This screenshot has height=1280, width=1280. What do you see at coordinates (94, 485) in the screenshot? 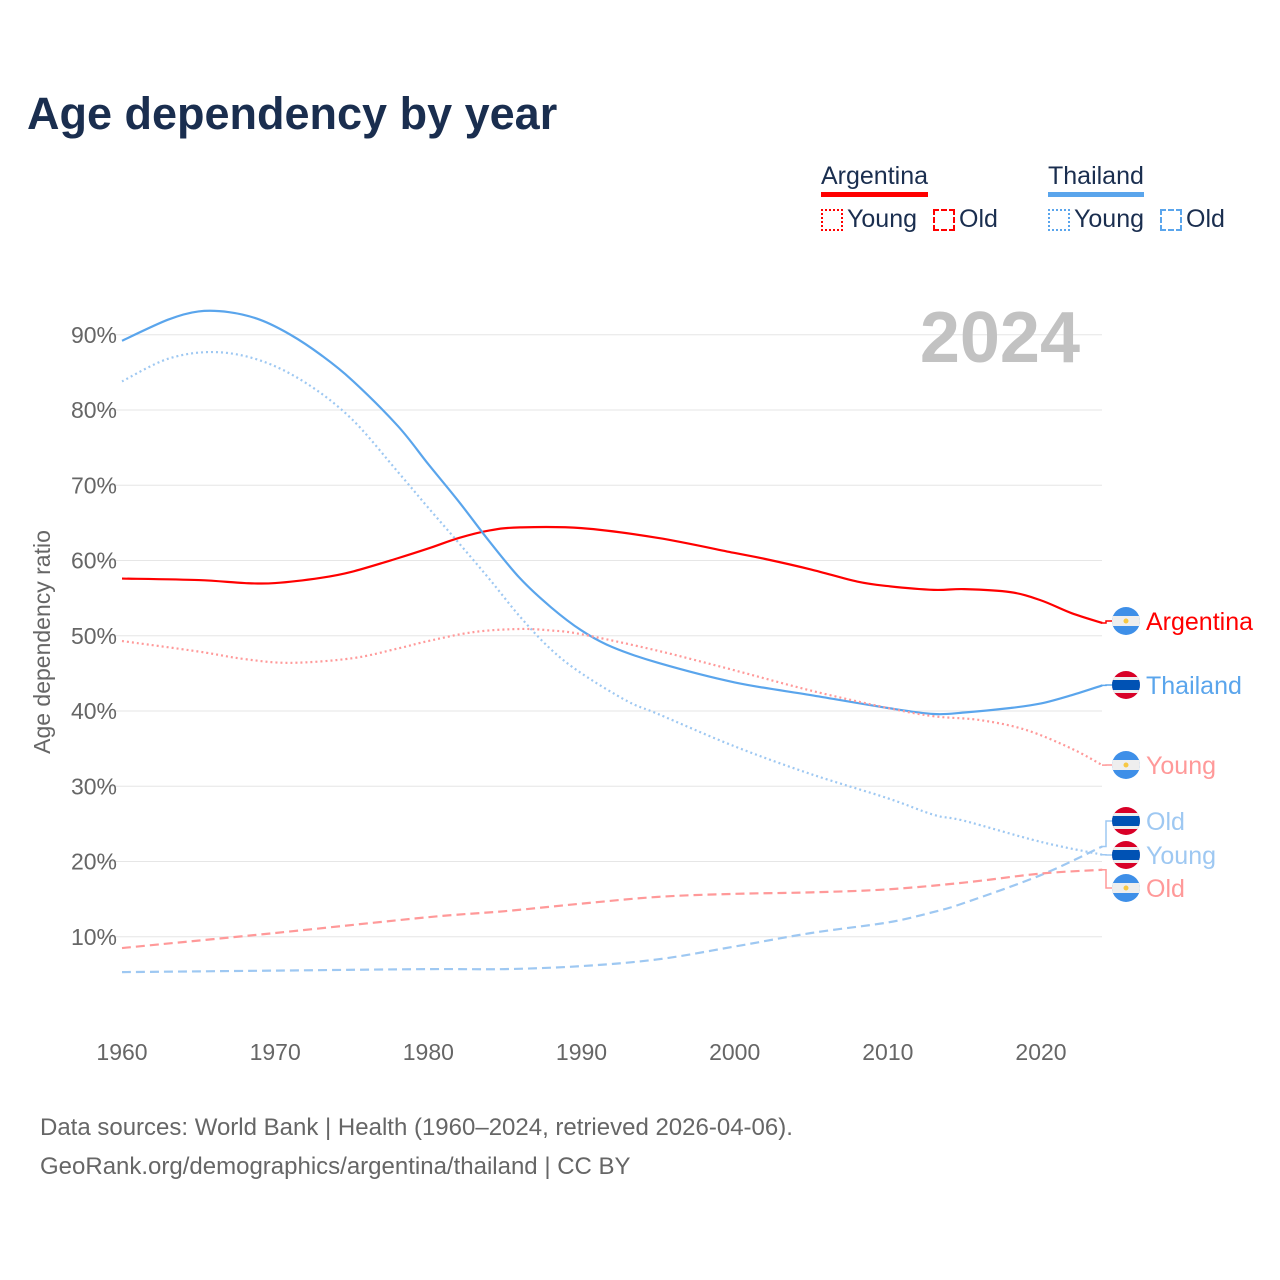
I see `y-tick-label: 70%` at bounding box center [94, 485].